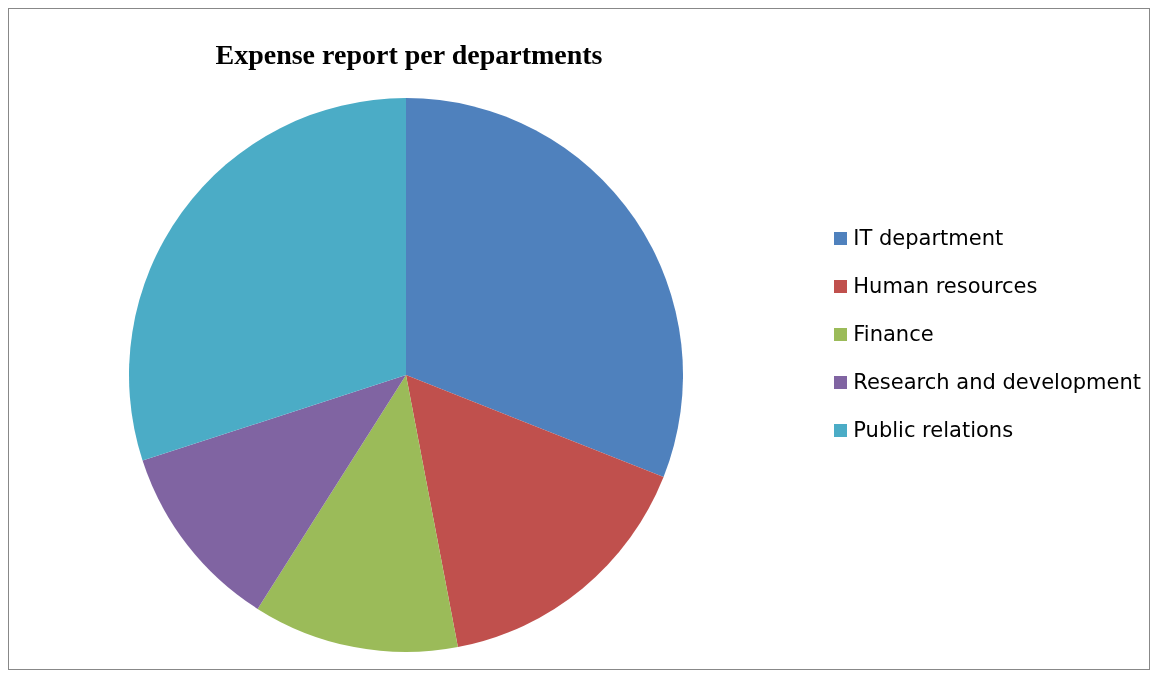 This screenshot has width=1152, height=675. Describe the element at coordinates (409, 55) in the screenshot. I see `chart-title: Expense report per departments` at that location.